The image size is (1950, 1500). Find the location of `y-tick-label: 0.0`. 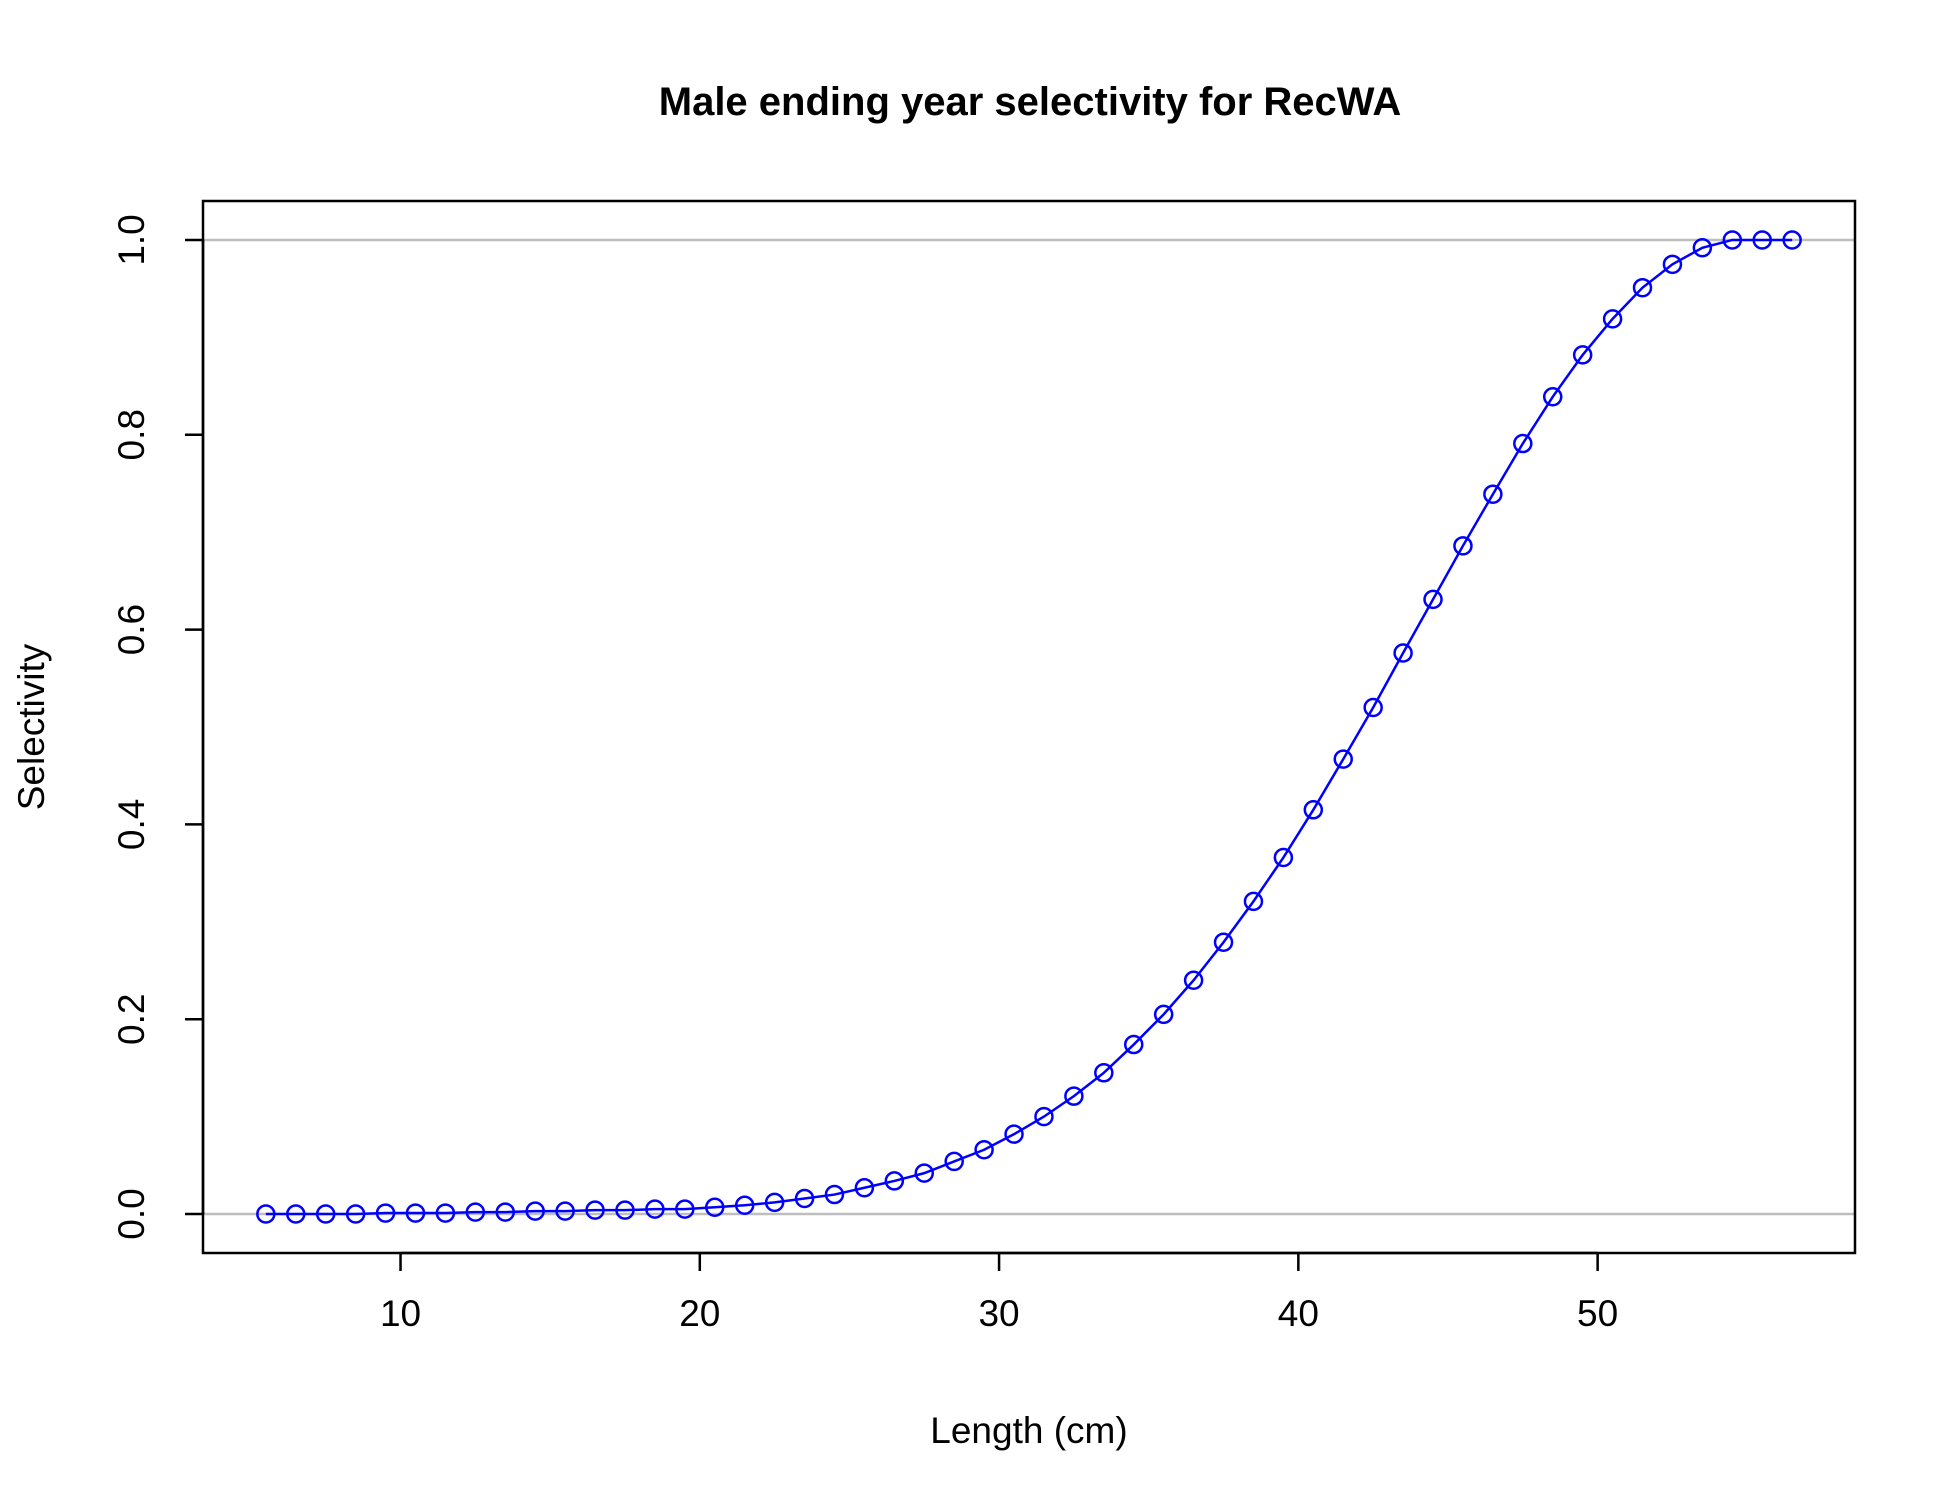

y-tick-label: 0.0 is located at coordinates (131, 1213).